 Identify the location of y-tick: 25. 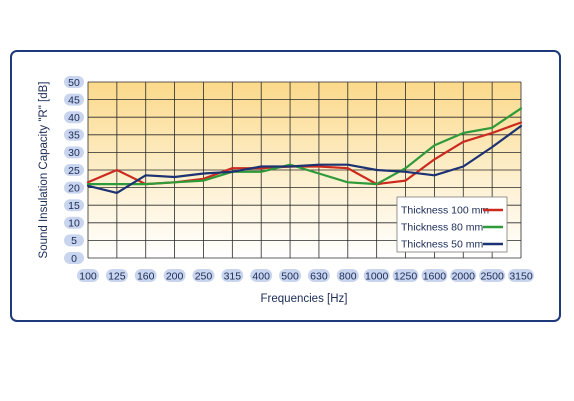
(74, 170).